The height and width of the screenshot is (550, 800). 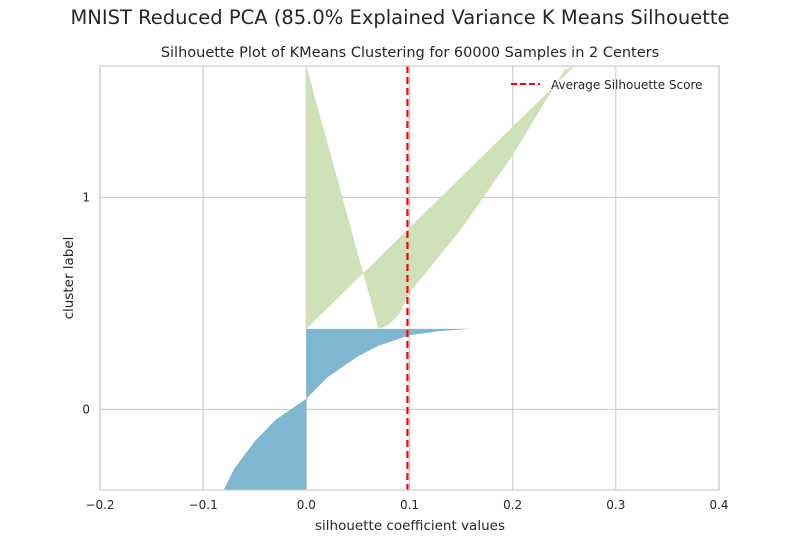 What do you see at coordinates (409, 505) in the screenshot?
I see `x-tick-label: 0.1` at bounding box center [409, 505].